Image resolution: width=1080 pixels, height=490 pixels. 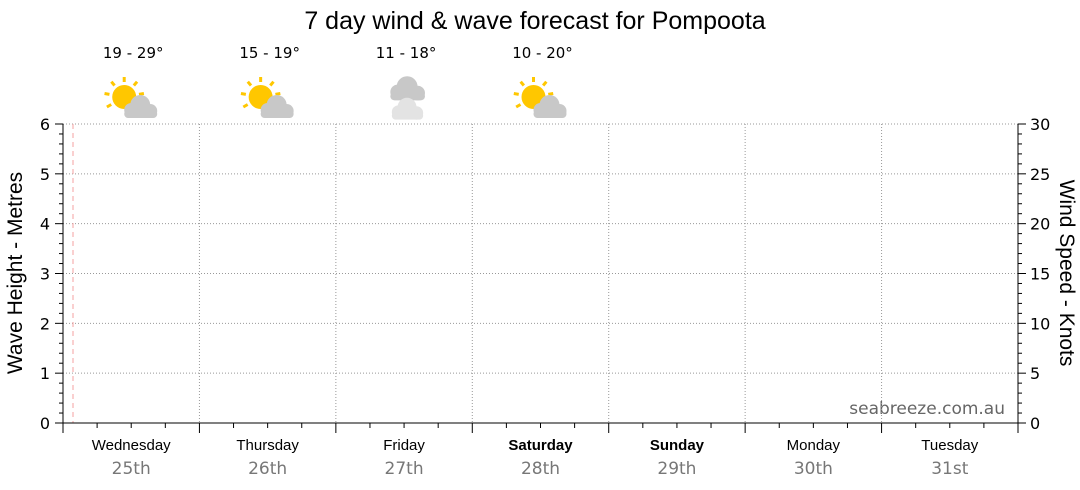 I want to click on day-name-label: Thursday, so click(x=267, y=445).